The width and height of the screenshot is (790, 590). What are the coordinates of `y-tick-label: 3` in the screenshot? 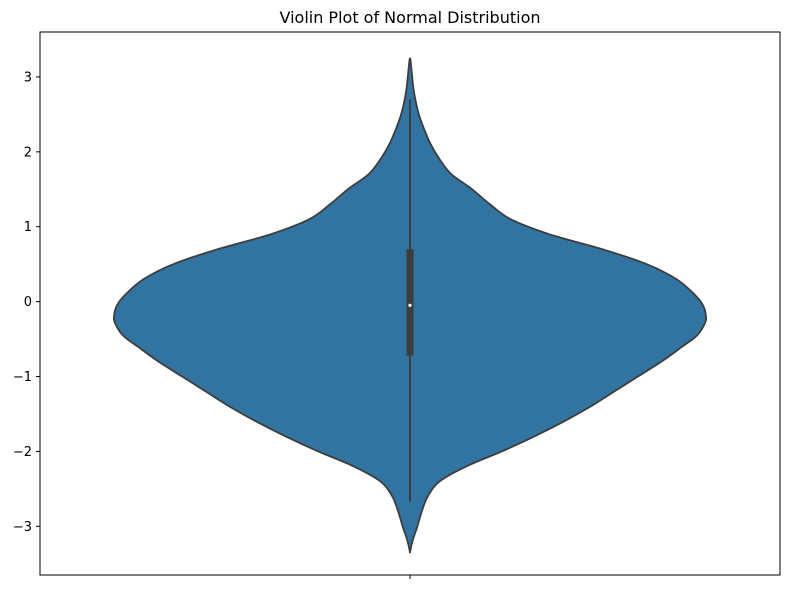 It's located at (28, 77).